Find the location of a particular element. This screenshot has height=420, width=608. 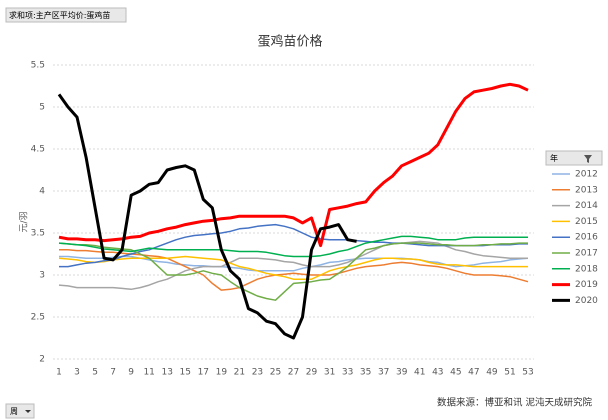

y-tick-label: 4 is located at coordinates (42, 192).